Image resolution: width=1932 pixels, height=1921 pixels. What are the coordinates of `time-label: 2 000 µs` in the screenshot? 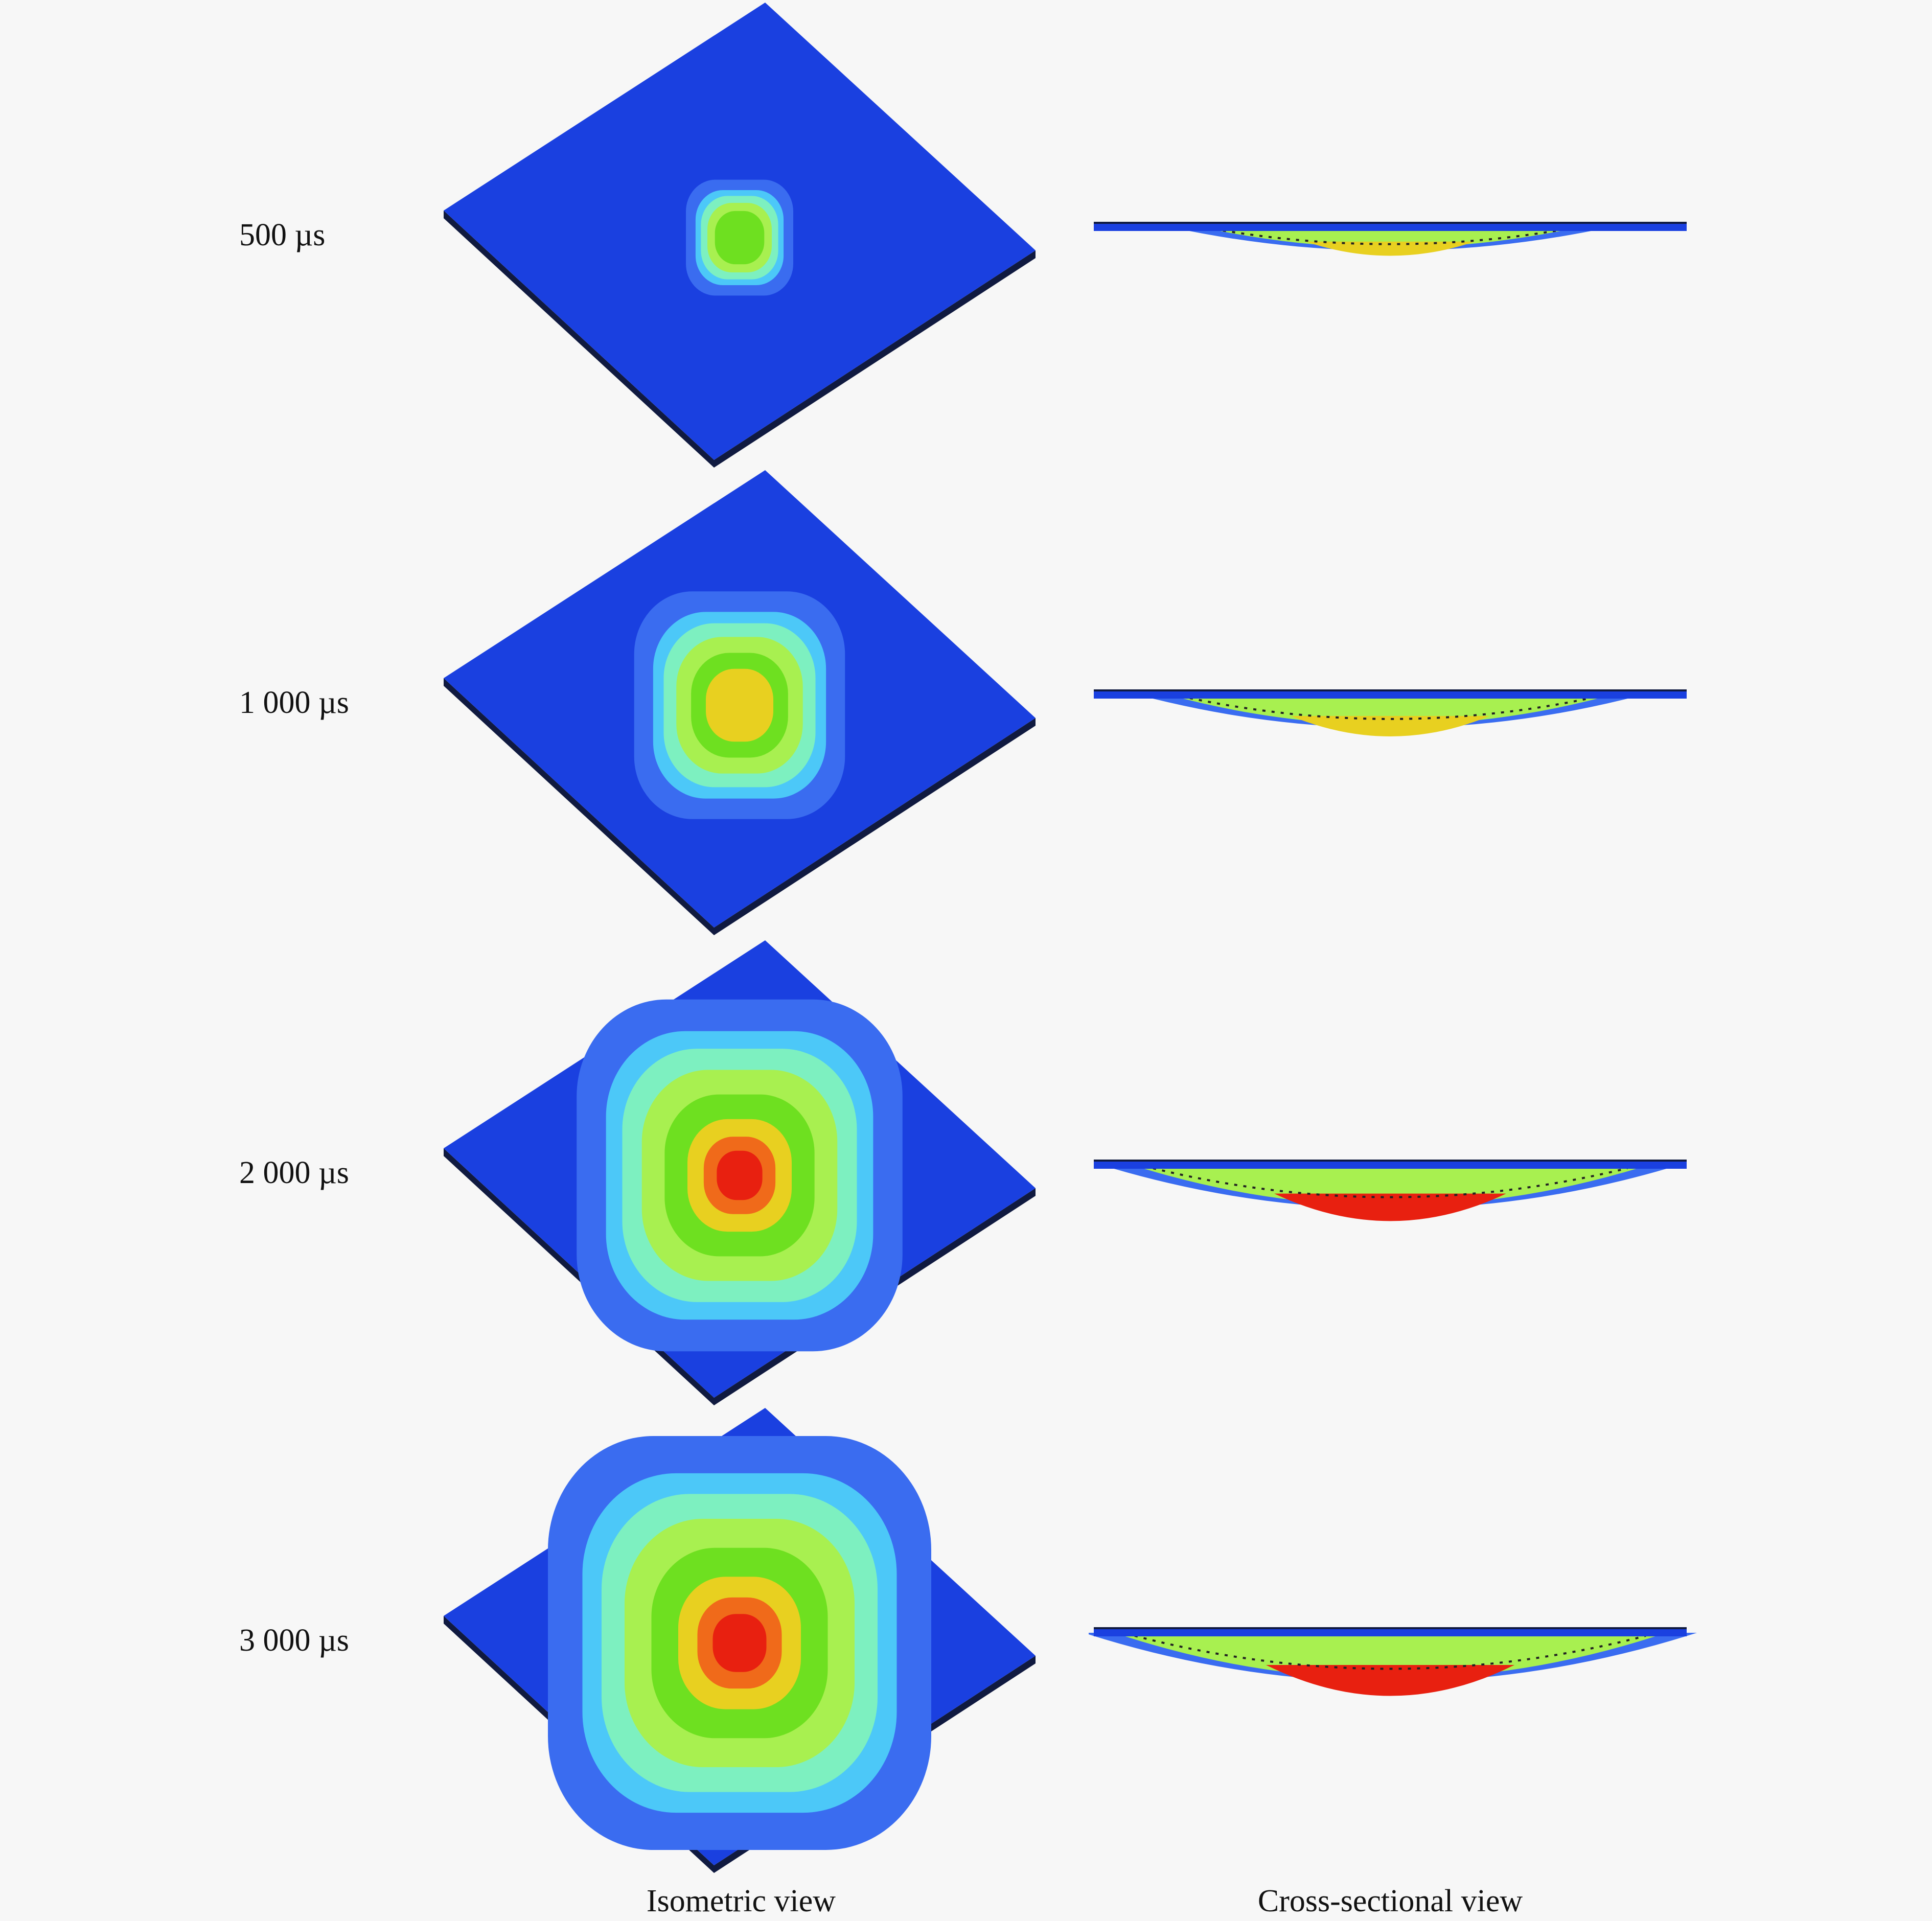 It's located at (294, 1172).